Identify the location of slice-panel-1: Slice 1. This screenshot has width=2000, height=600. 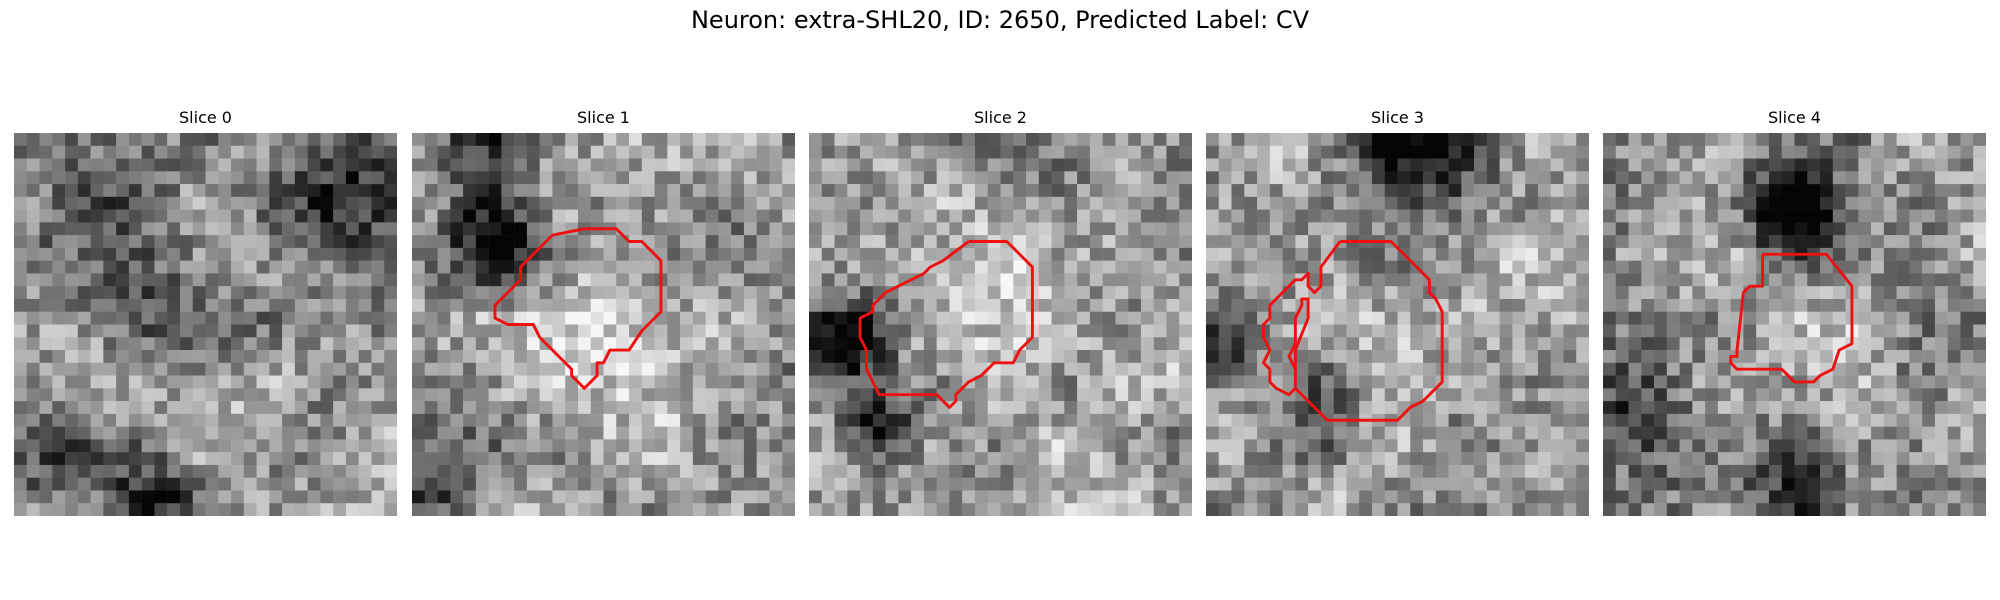
(603, 311).